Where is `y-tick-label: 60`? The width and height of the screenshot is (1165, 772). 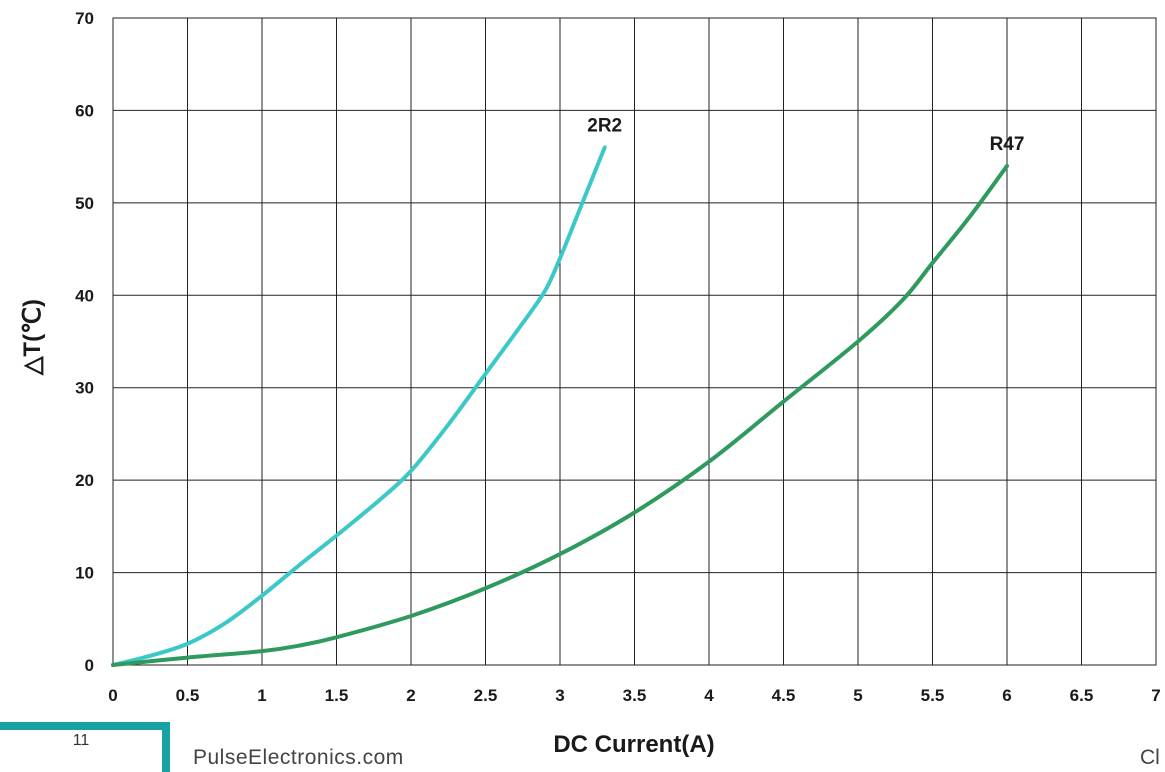 y-tick-label: 60 is located at coordinates (84, 110).